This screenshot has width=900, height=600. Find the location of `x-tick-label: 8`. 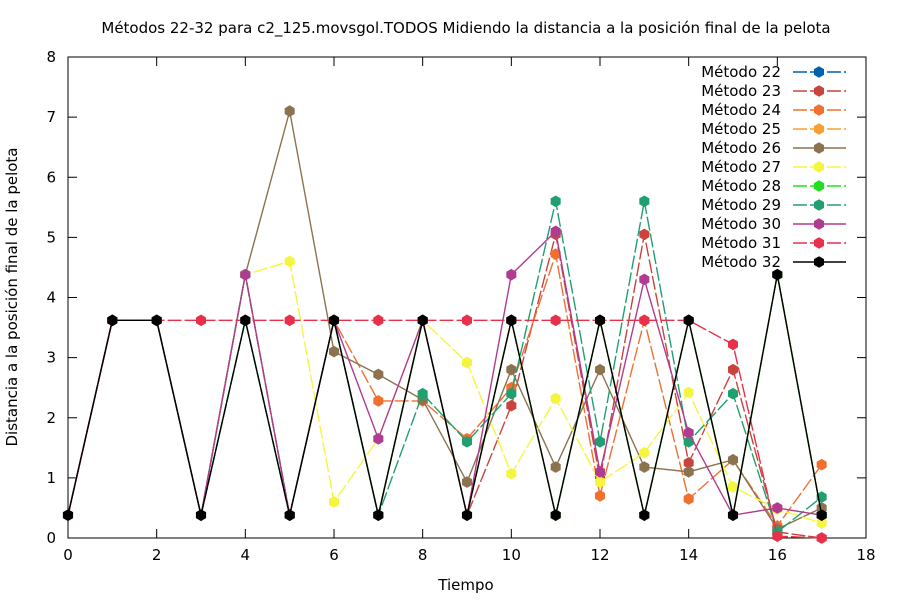

x-tick-label: 8 is located at coordinates (423, 555).